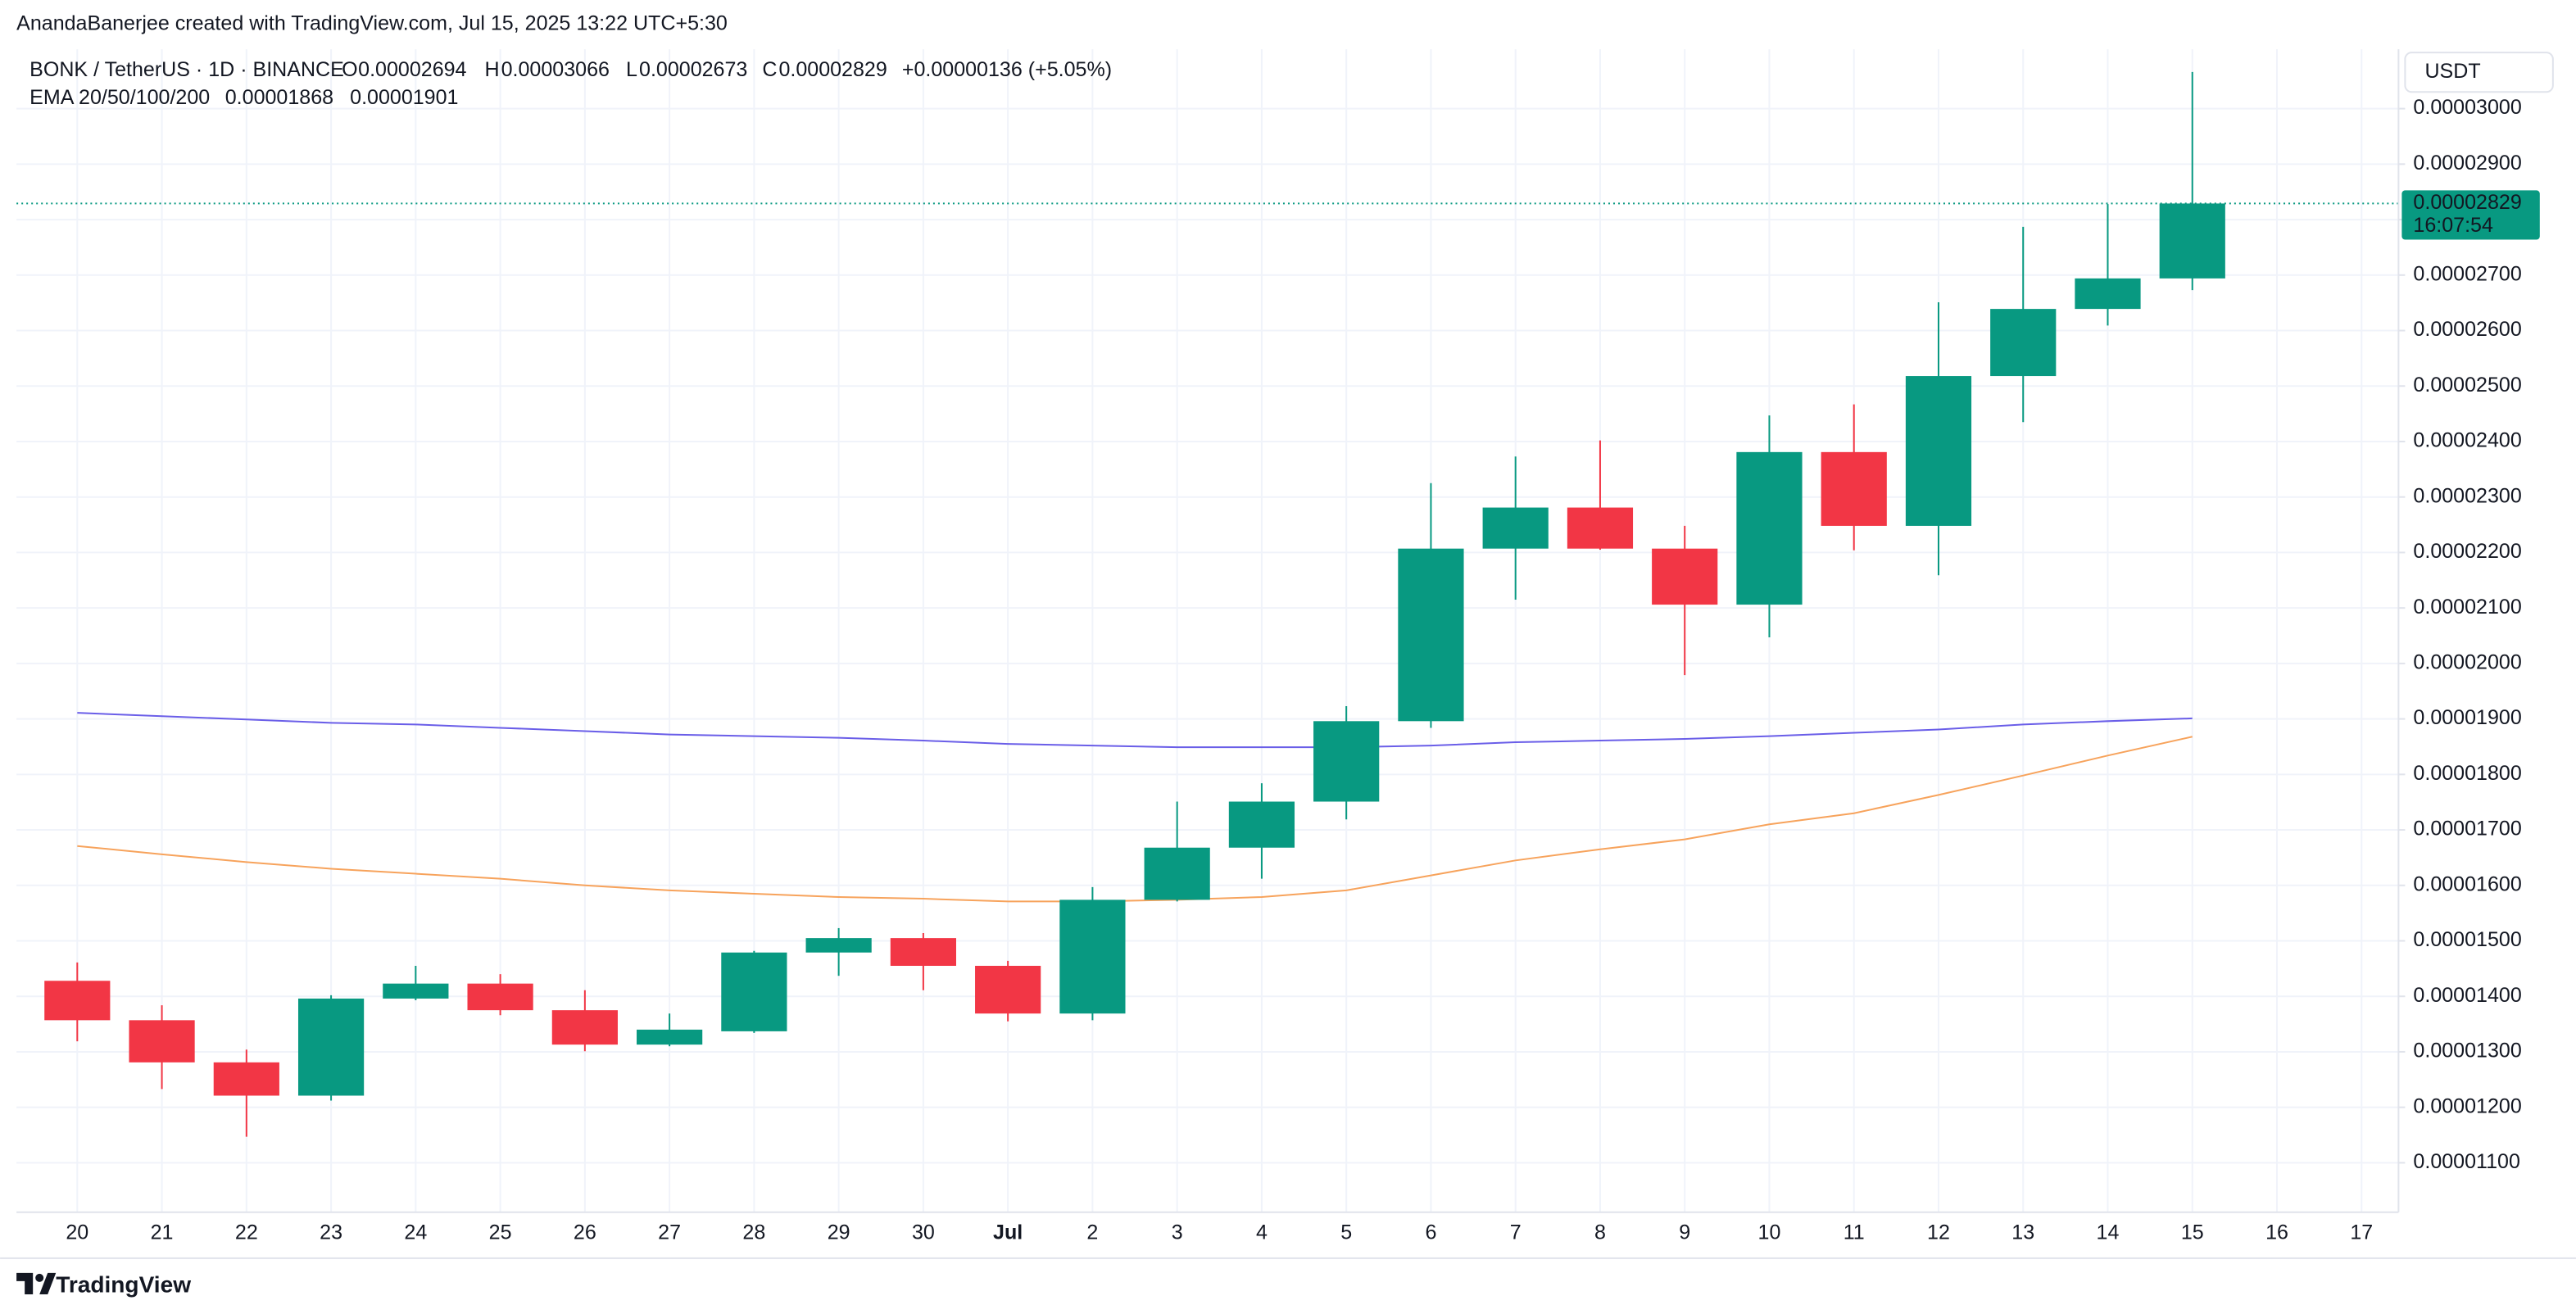 The image size is (2576, 1314). What do you see at coordinates (2467, 440) in the screenshot?
I see `y-tick-label: 0.00002400` at bounding box center [2467, 440].